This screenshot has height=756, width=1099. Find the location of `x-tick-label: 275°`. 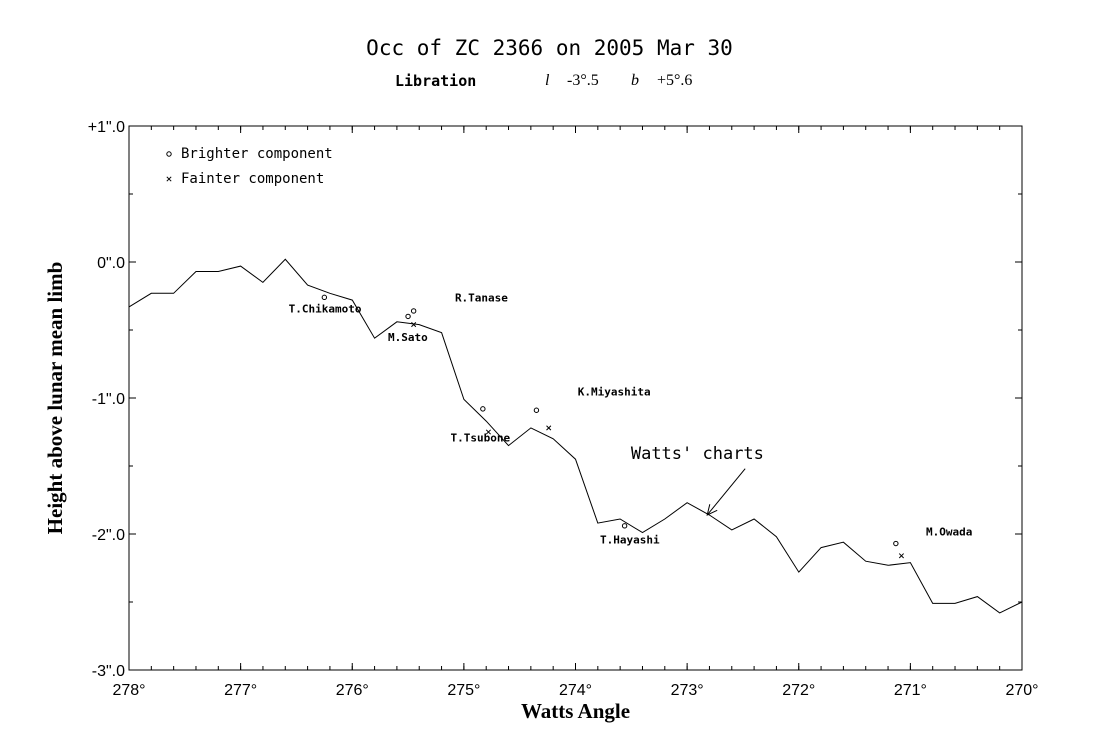

x-tick-label: 275° is located at coordinates (463, 690).